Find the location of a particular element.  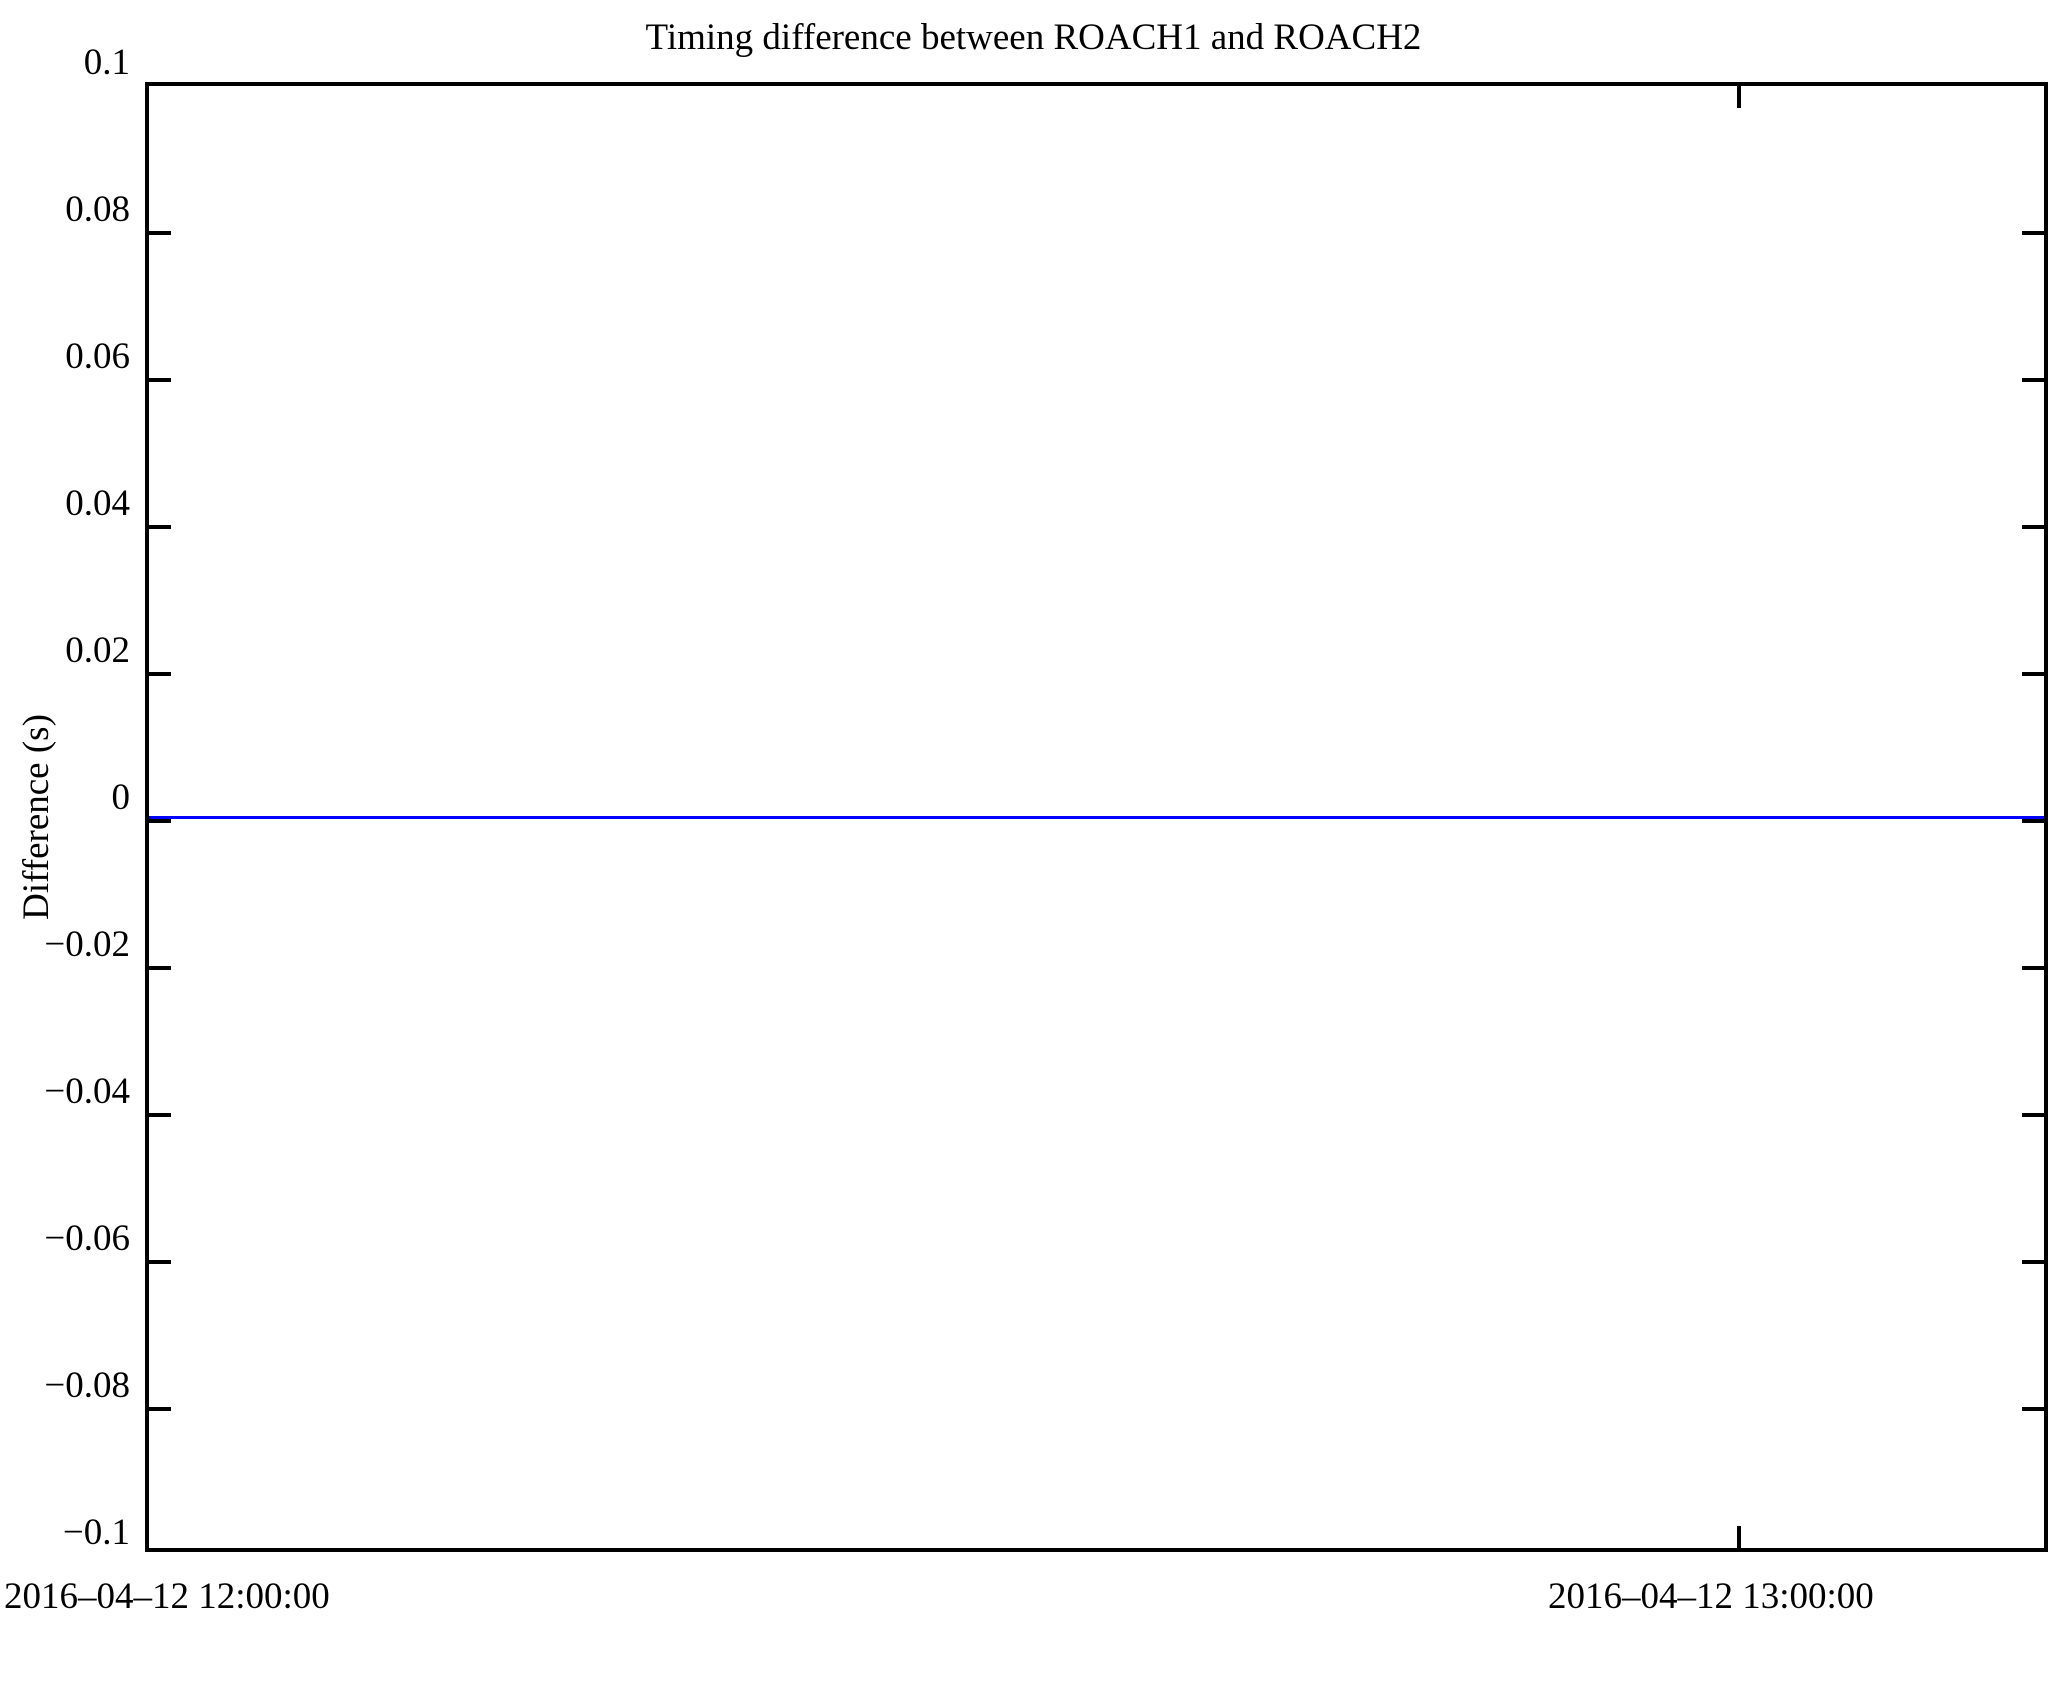

y-tick-label-3: 0.04 is located at coordinates (97, 503).